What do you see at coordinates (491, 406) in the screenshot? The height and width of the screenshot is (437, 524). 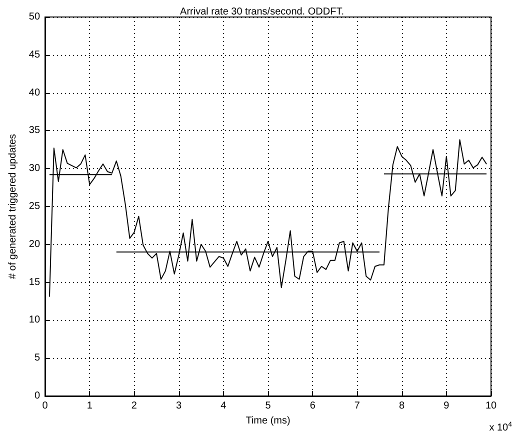 I see `x-tick-label: 10` at bounding box center [491, 406].